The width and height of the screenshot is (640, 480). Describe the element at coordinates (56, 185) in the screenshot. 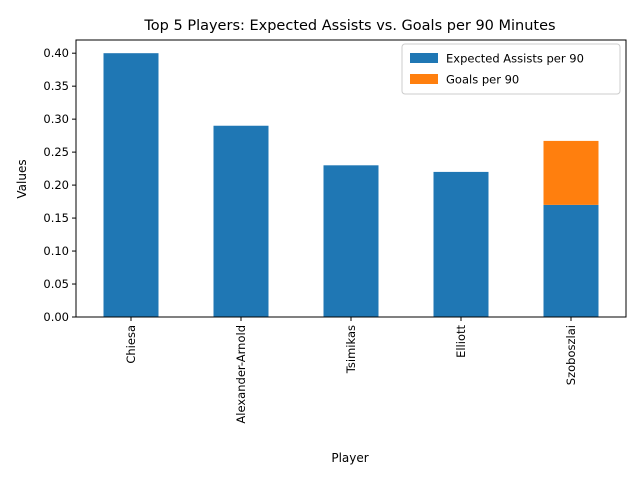

I see `y-tick-label: 0.20` at that location.